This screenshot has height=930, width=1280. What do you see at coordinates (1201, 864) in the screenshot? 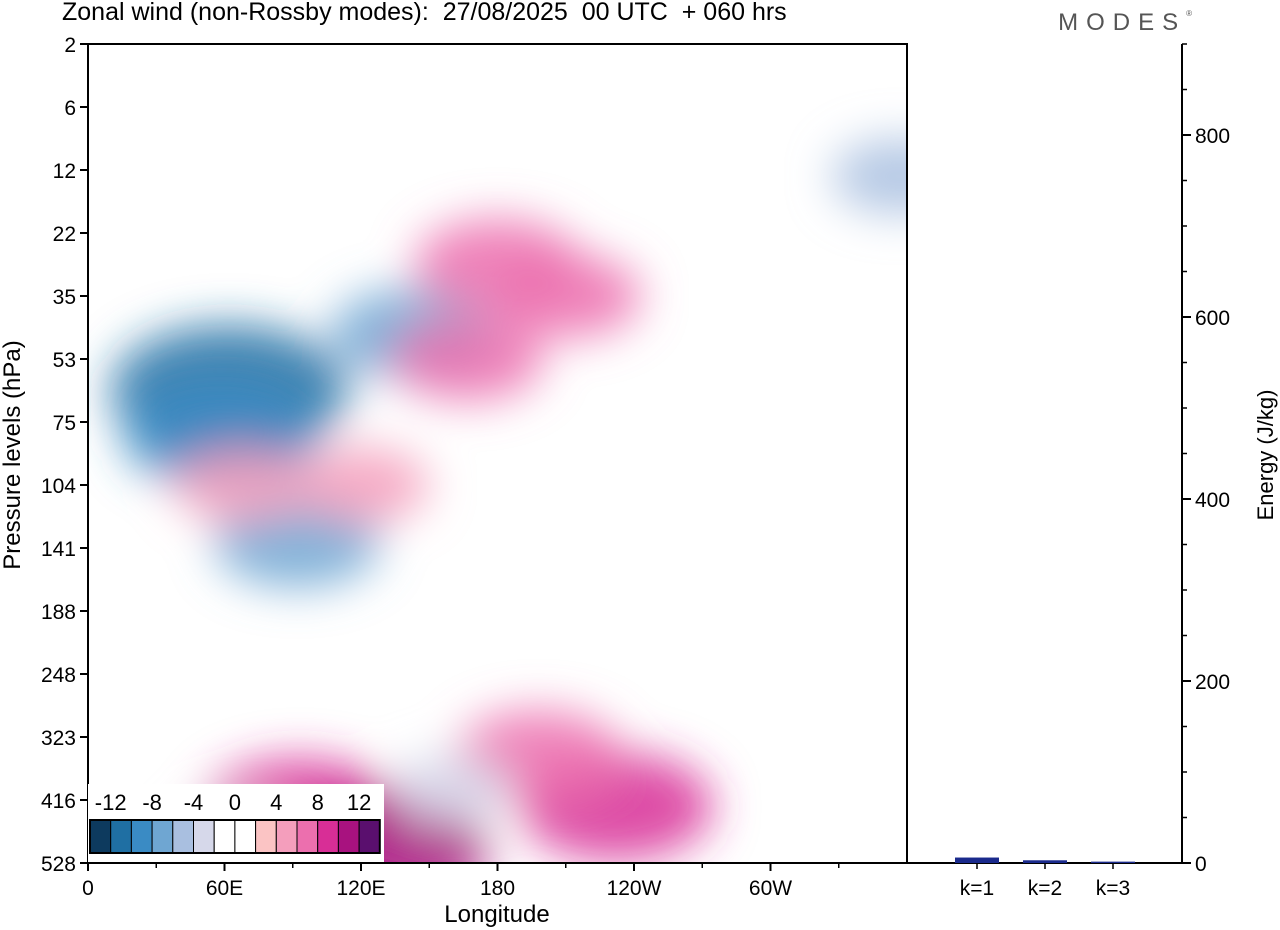
I see `energy-tick-label: 0` at bounding box center [1201, 864].